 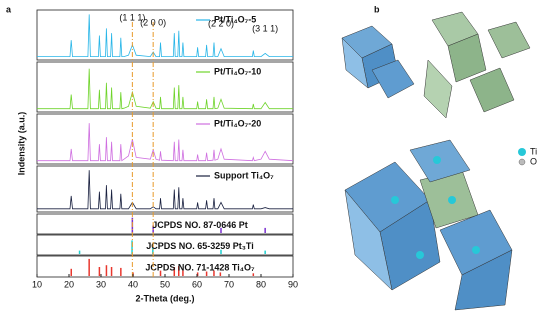 I want to click on panel-label: JCPDS NO. 65-3259 Pt₃Ti, so click(x=200, y=246).